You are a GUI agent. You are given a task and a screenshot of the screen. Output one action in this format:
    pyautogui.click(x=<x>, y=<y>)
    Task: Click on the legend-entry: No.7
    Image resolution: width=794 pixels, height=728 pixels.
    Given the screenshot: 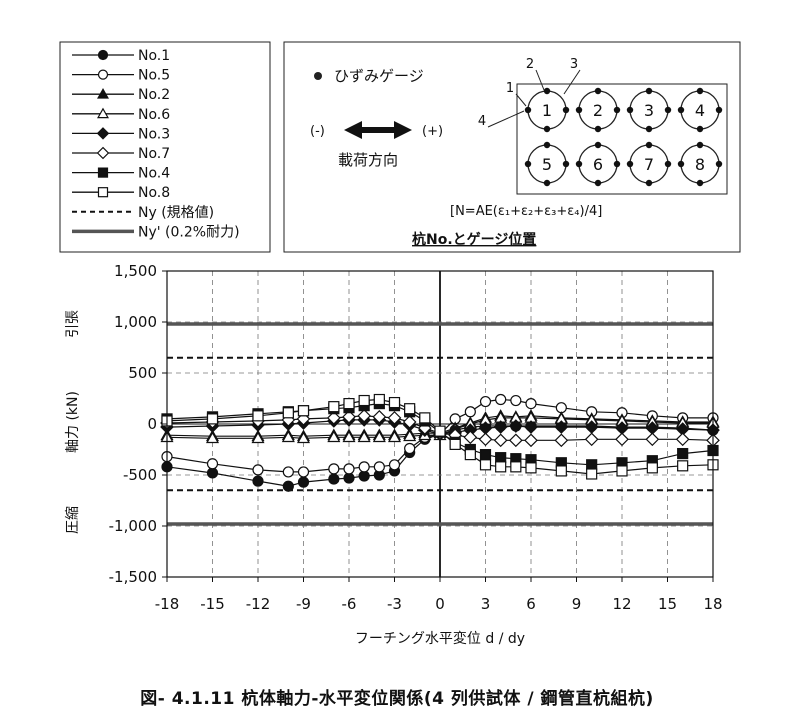 What is the action you would take?
    pyautogui.click(x=121, y=154)
    